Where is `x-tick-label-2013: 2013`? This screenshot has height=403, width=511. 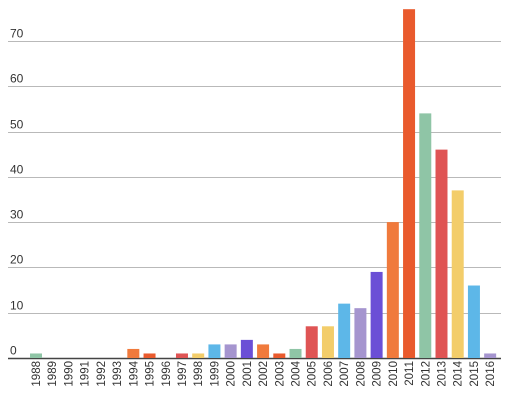 x-tick-label-2013: 2013 is located at coordinates (443, 374).